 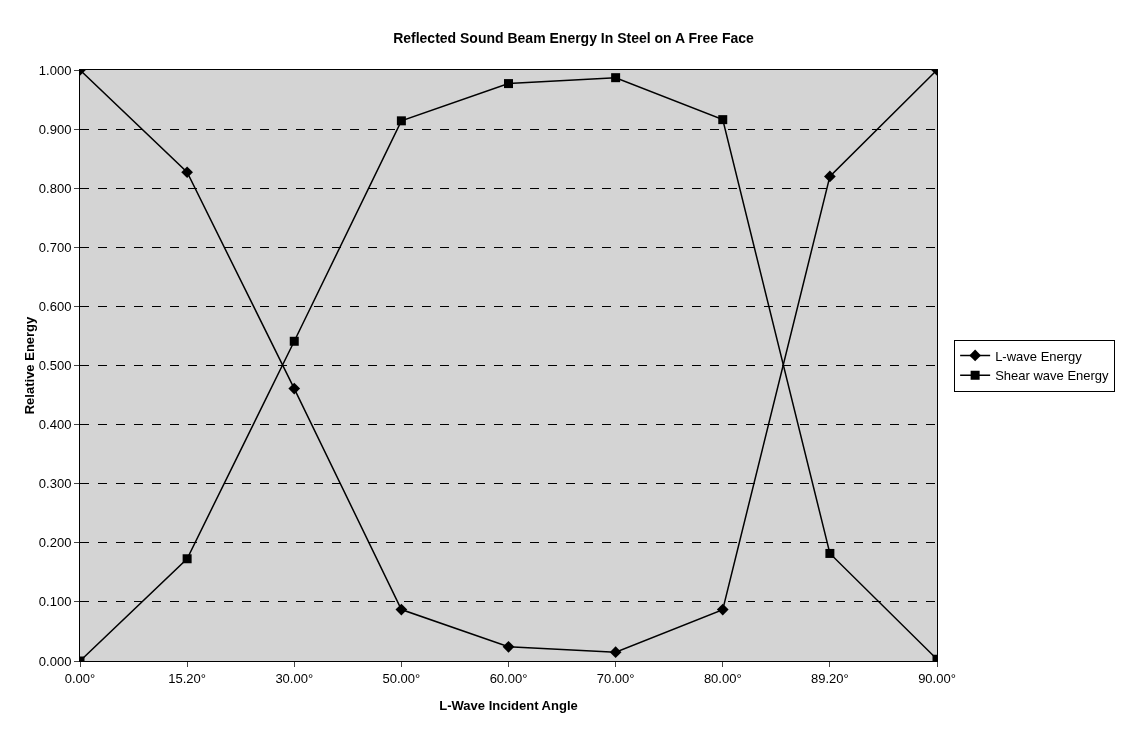 I want to click on y-tick-label: 0.200, so click(x=55, y=543).